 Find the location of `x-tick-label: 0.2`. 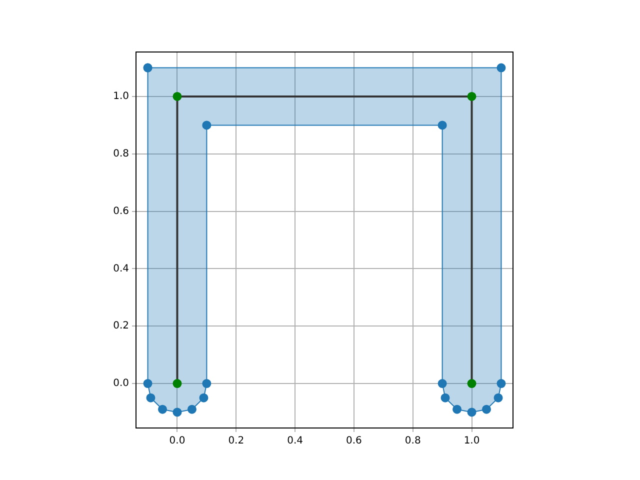

x-tick-label: 0.2 is located at coordinates (236, 441).